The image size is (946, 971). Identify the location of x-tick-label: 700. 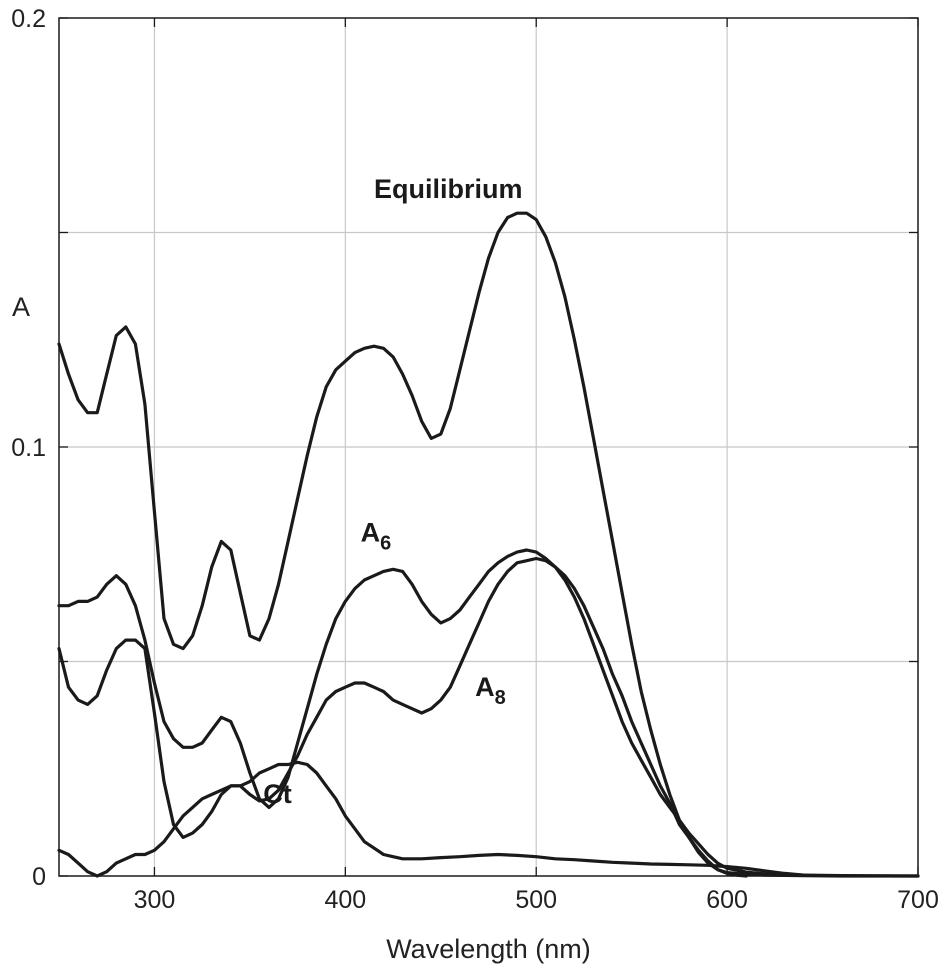
(918, 900).